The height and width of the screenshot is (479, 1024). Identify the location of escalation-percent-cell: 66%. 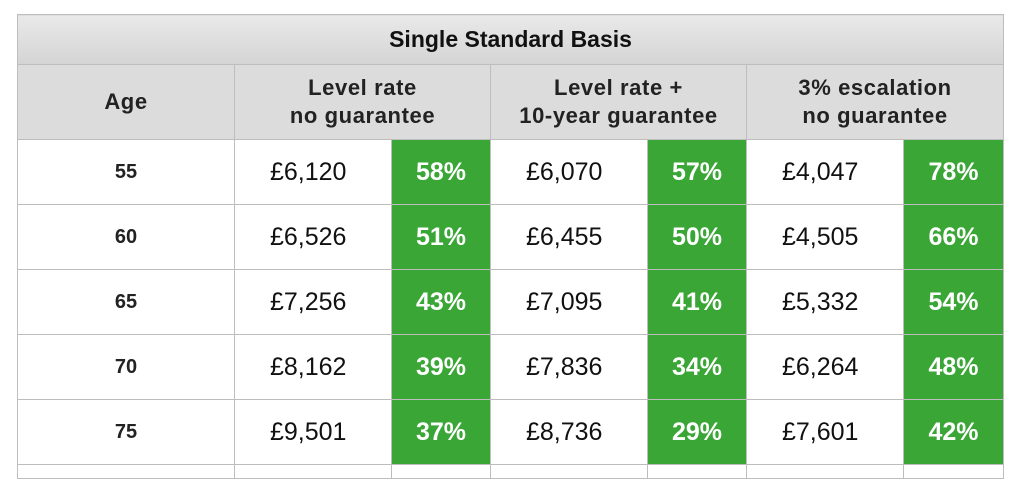
(953, 237).